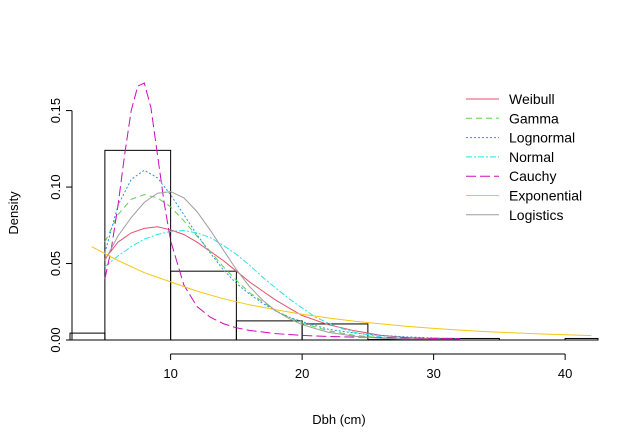 Image resolution: width=638 pixels, height=448 pixels. Describe the element at coordinates (60, 225) in the screenshot. I see `y-ticks: 0.00 0.05 0.10 0.15` at that location.